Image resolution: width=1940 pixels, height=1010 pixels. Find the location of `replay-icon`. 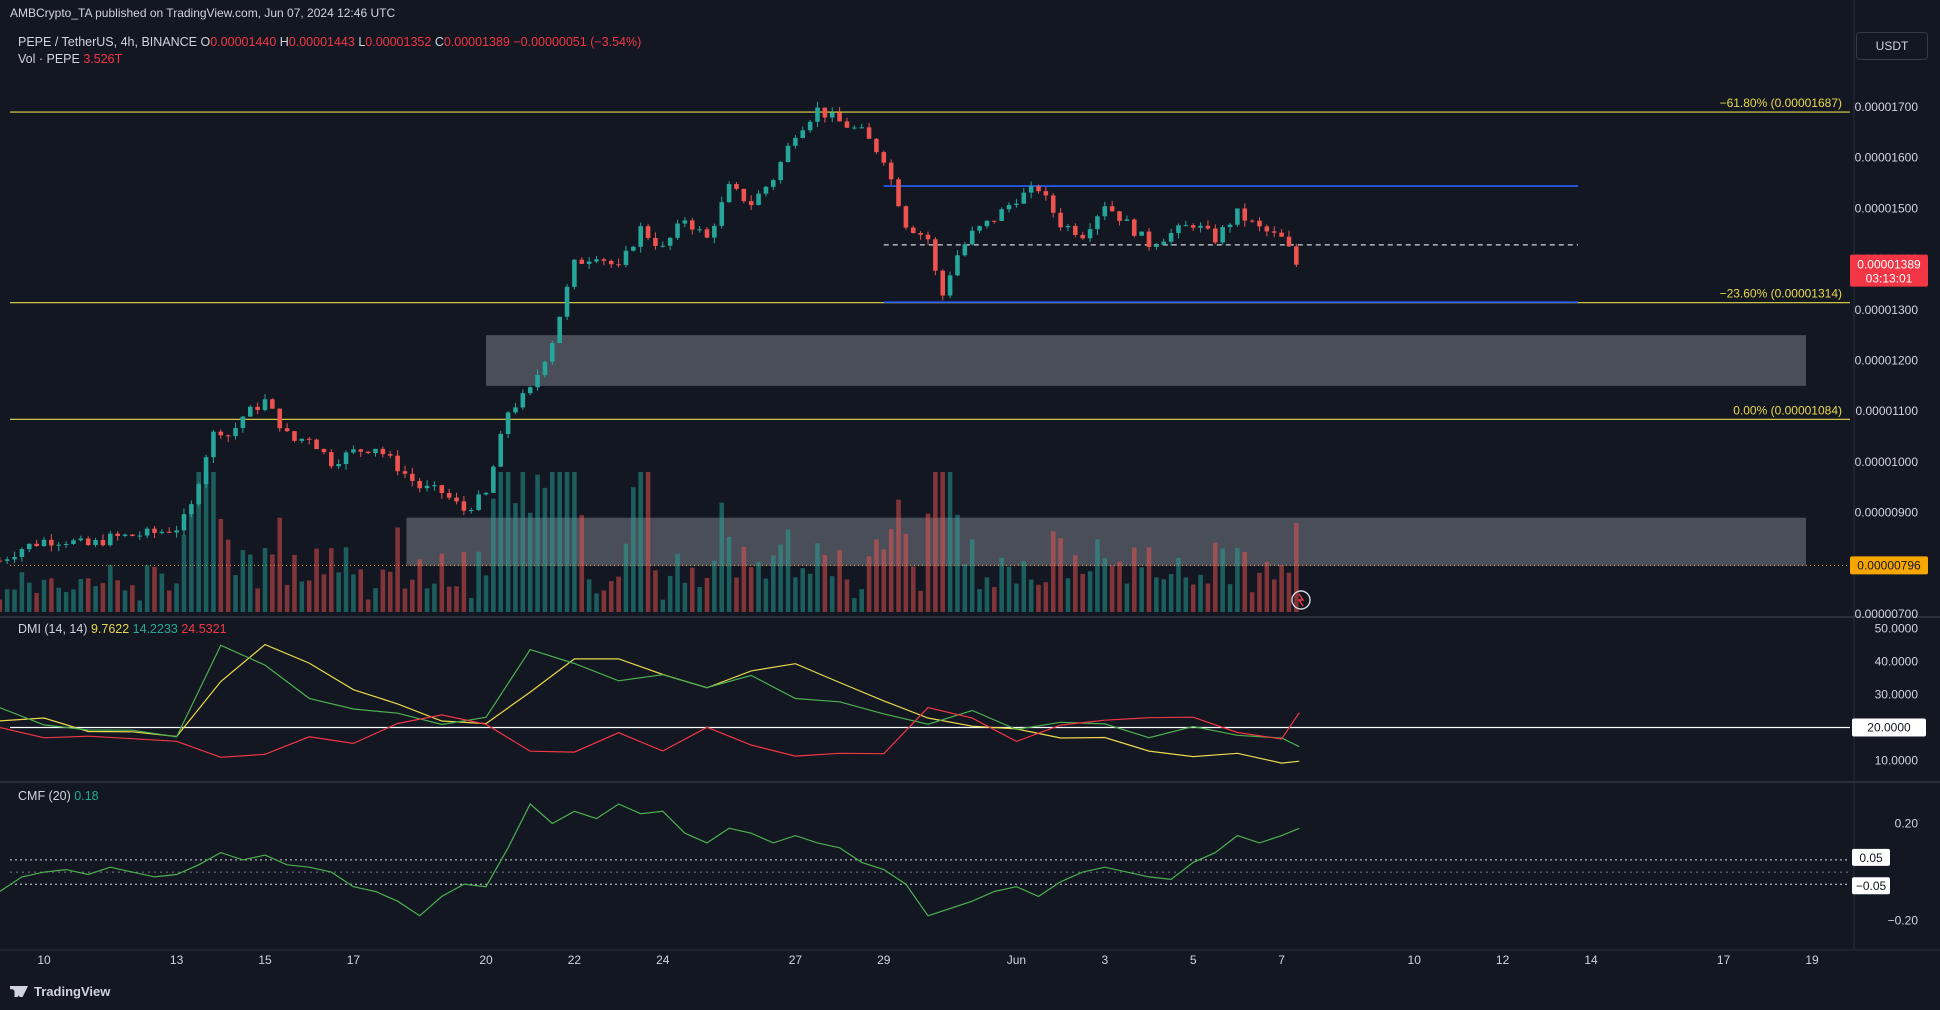

replay-icon is located at coordinates (1301, 600).